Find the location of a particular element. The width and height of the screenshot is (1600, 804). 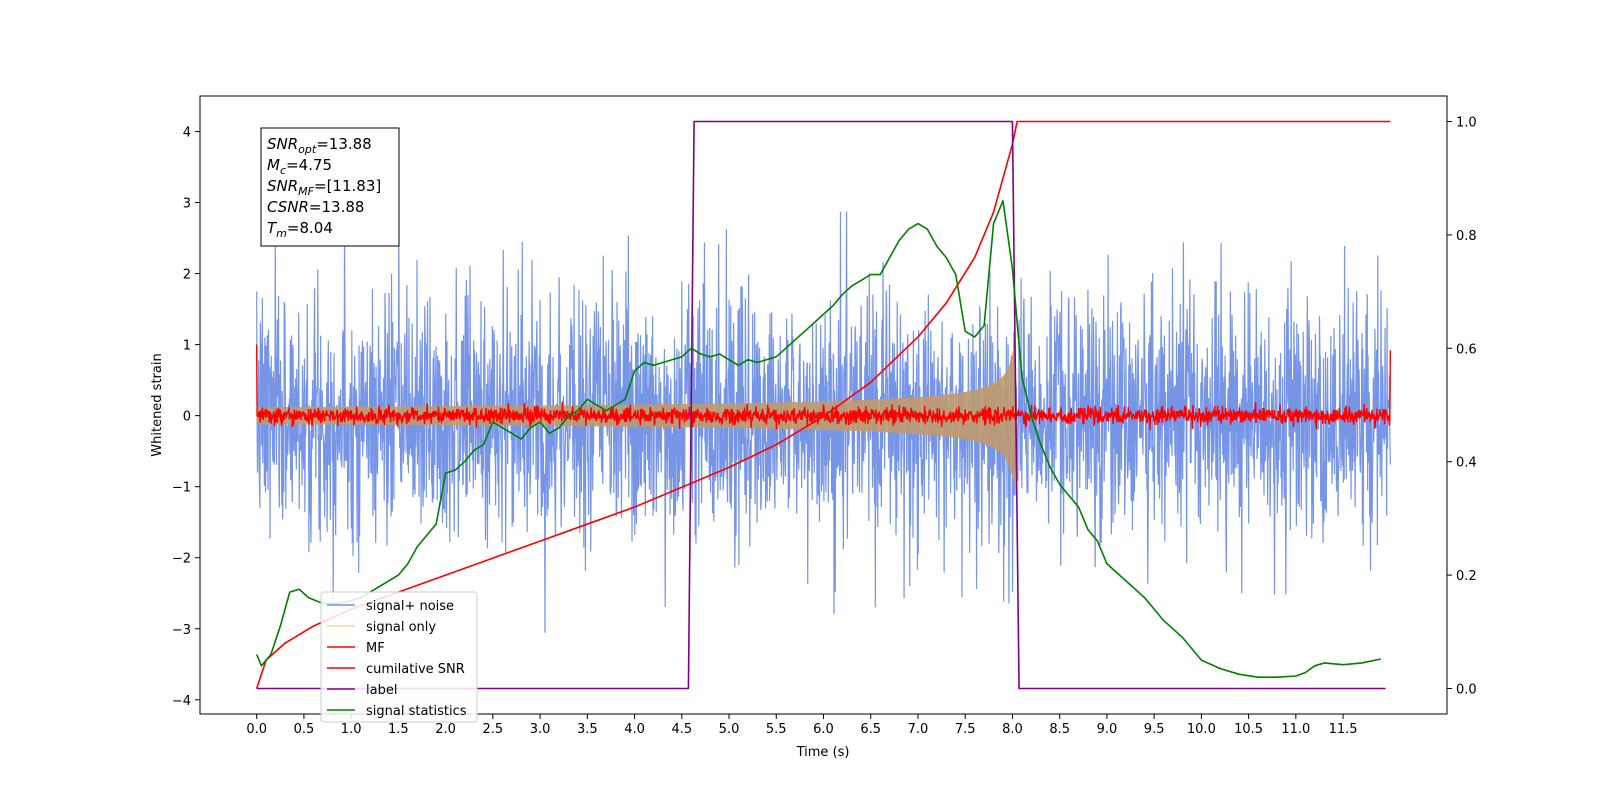

annotation-line: Mc=4.75 is located at coordinates (299, 166).